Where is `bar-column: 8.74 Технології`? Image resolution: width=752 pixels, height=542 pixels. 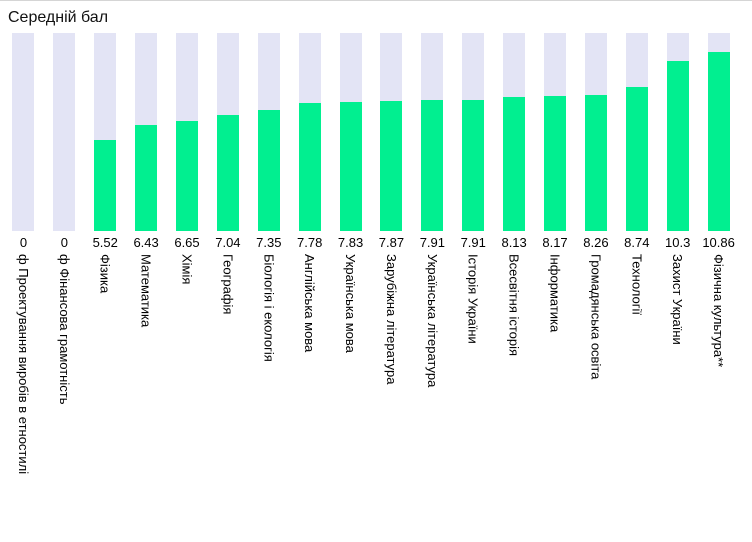 bar-column: 8.74 Технології is located at coordinates (636, 287).